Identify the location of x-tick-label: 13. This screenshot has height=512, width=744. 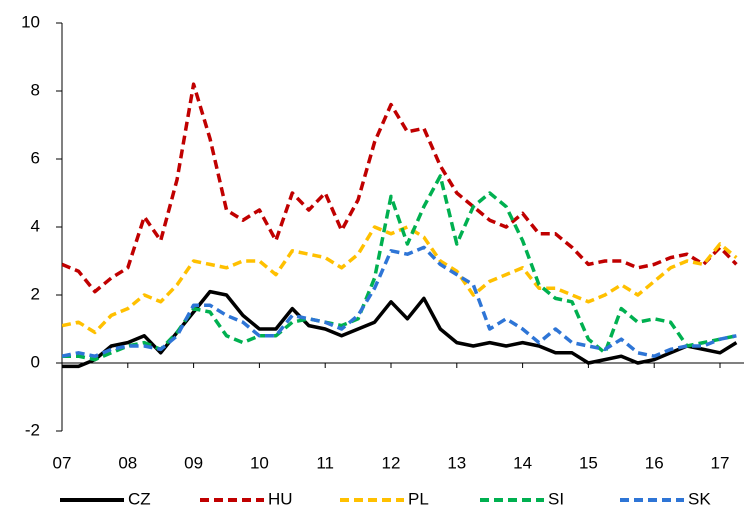
(456, 462).